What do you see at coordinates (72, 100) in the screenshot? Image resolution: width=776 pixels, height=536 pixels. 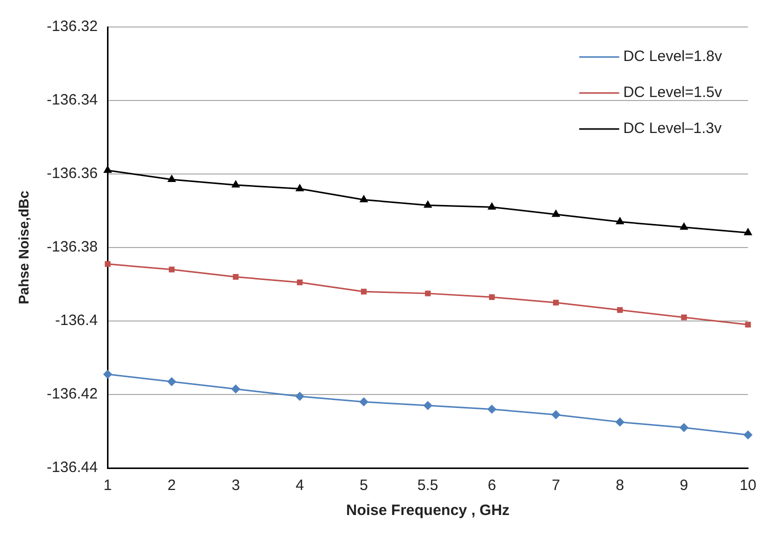 I see `y-tick-label: -136.34` at bounding box center [72, 100].